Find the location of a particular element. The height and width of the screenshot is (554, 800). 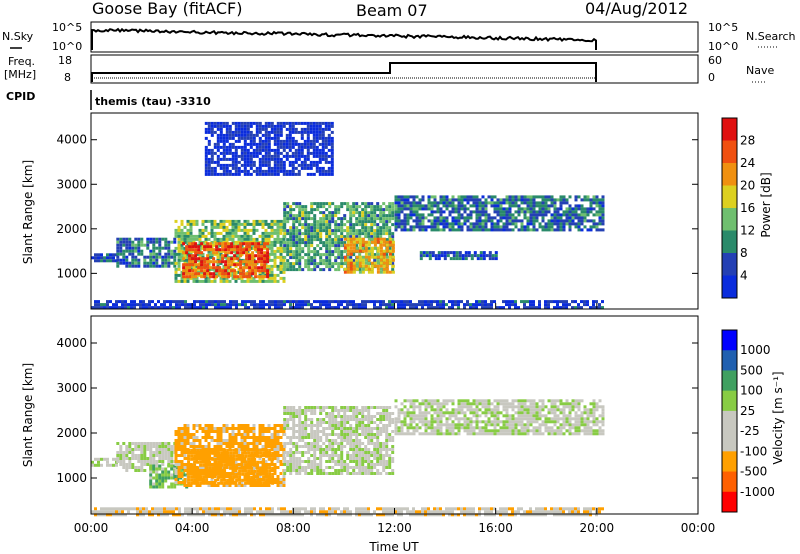

noise-right-tick-top: 10^5 is located at coordinates (723, 27).